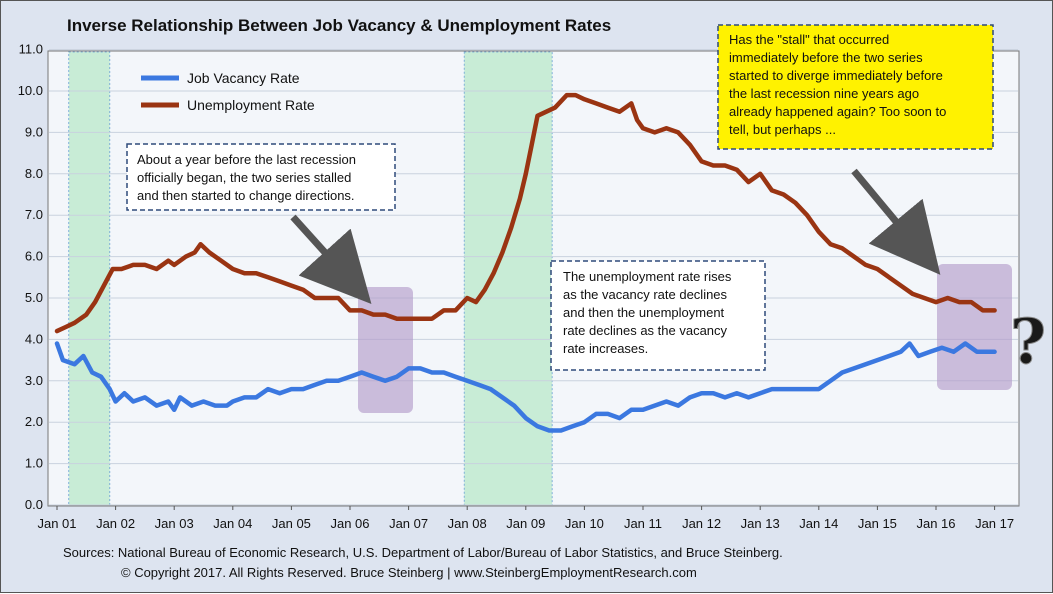 Image resolution: width=1053 pixels, height=594 pixels. I want to click on x-tick-label: Jan 04, so click(232, 523).